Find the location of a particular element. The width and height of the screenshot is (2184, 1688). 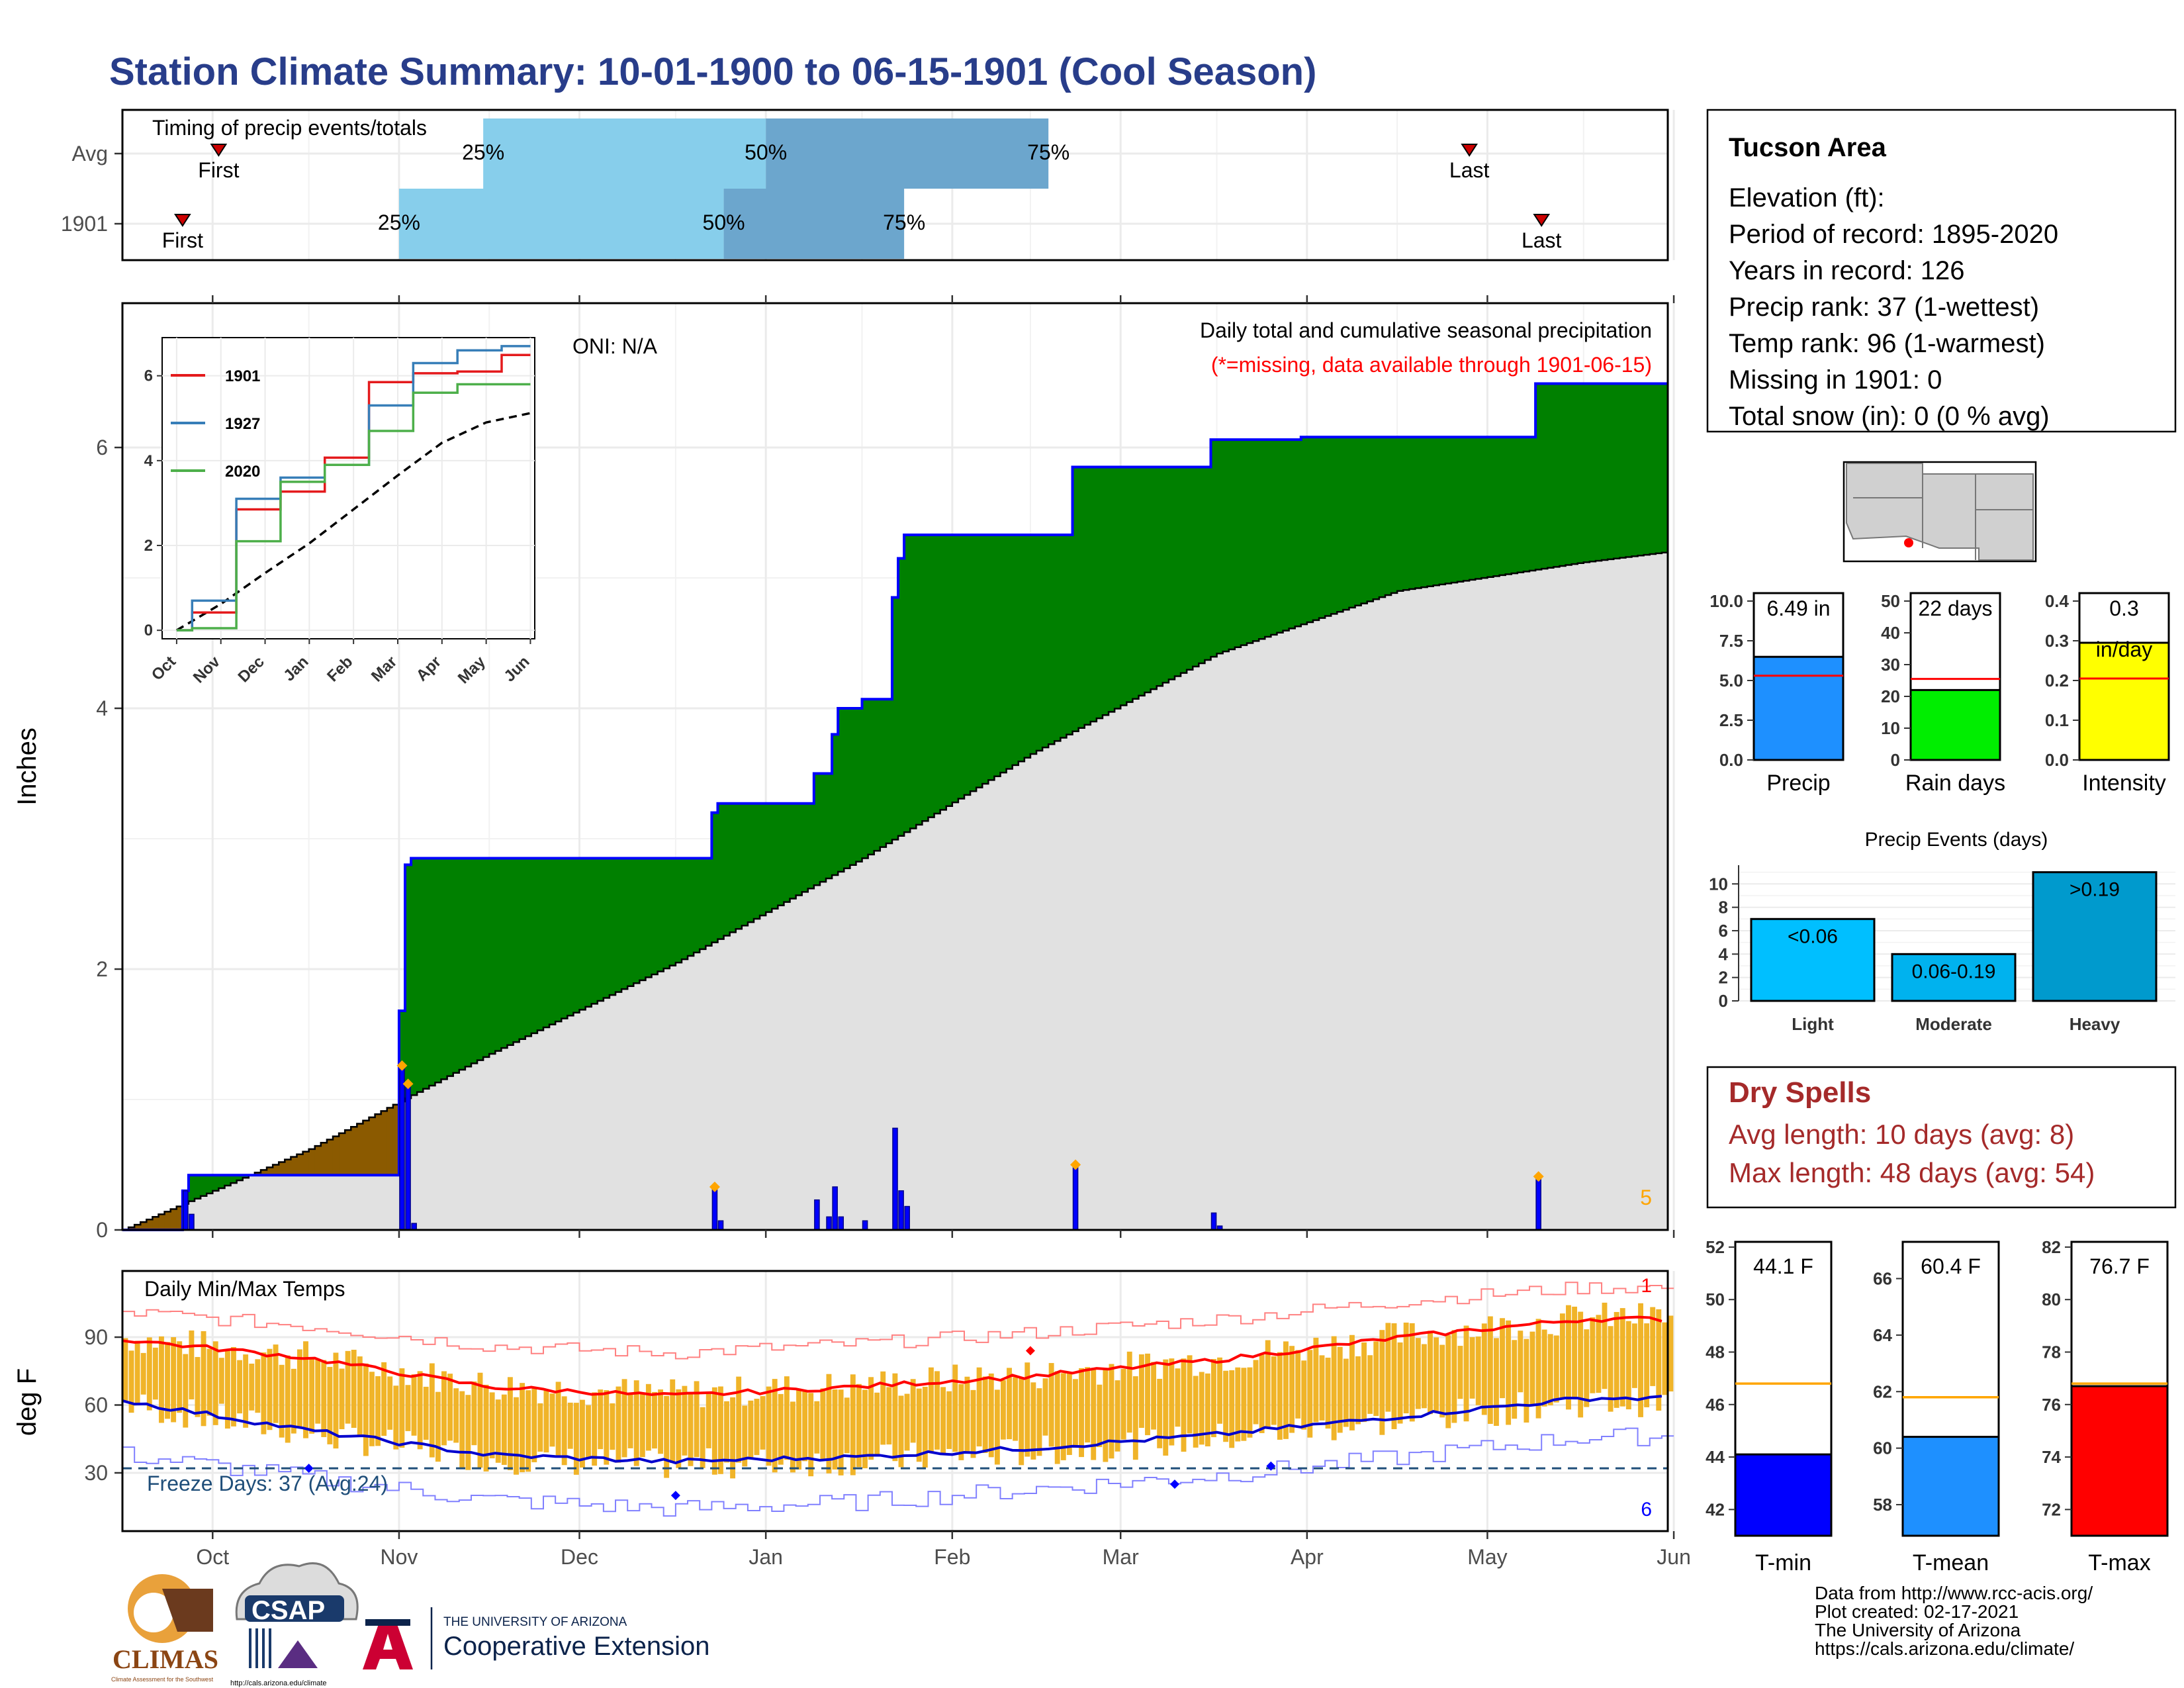

temp-bar-tick-label: 62 is located at coordinates (1883, 1391).